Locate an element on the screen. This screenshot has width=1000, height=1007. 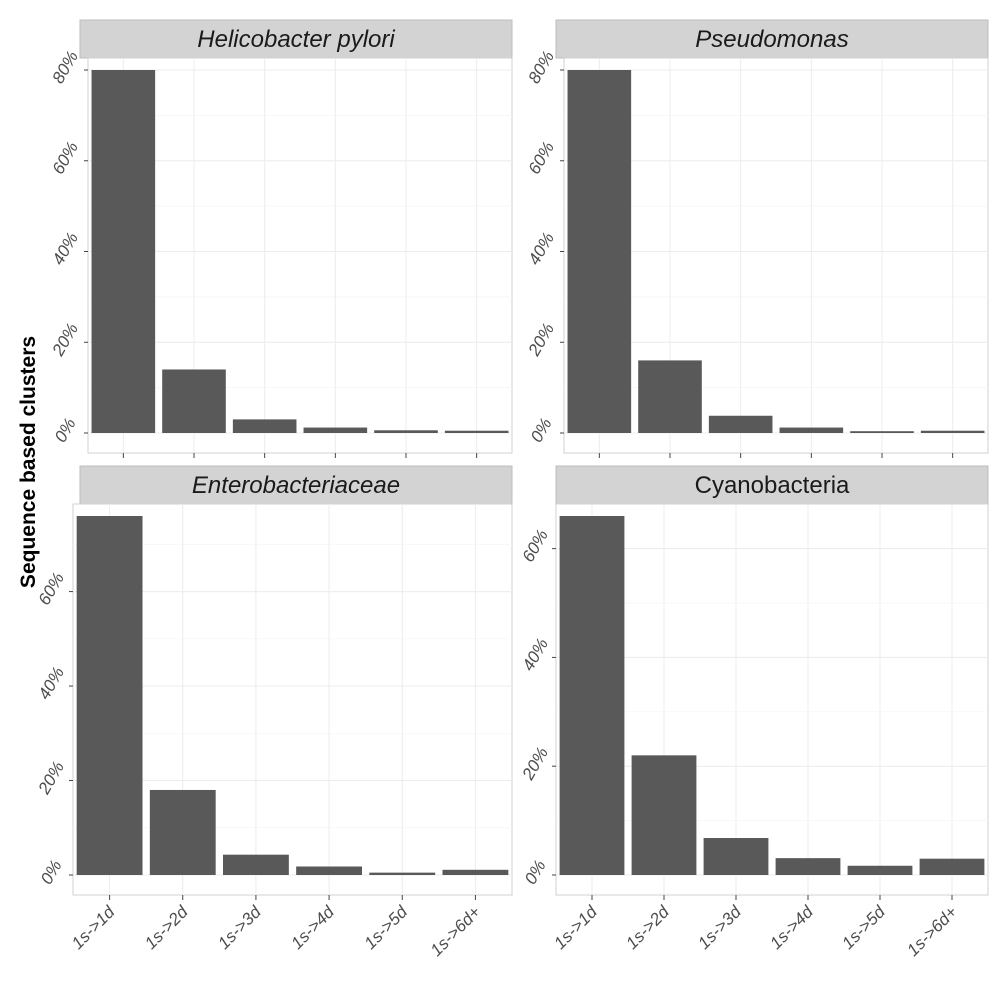
y-axis-title: Sequence based clusters is located at coordinates (28, 462).